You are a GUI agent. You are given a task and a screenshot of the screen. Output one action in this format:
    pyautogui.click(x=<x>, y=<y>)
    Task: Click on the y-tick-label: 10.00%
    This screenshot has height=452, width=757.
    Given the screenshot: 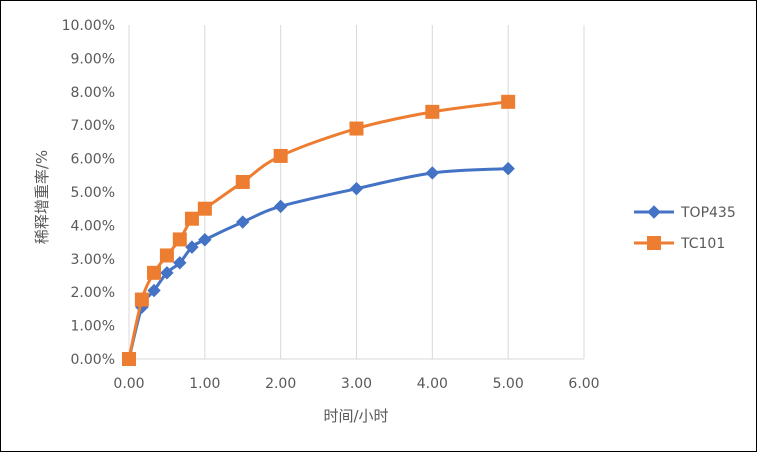 What is the action you would take?
    pyautogui.click(x=88, y=26)
    